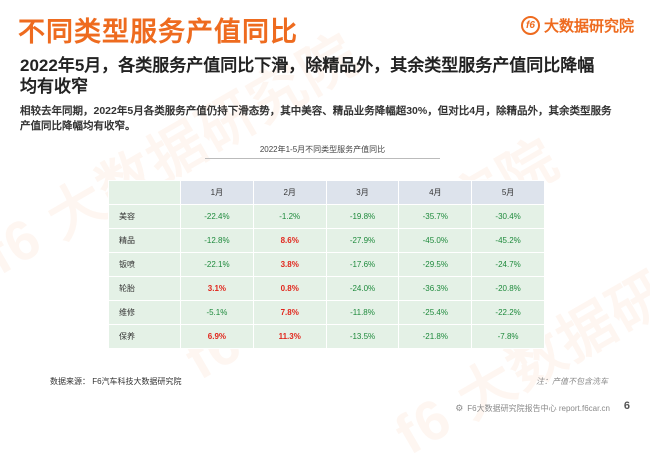 The height and width of the screenshot is (470, 650). I want to click on page-number: 6, so click(626, 406).